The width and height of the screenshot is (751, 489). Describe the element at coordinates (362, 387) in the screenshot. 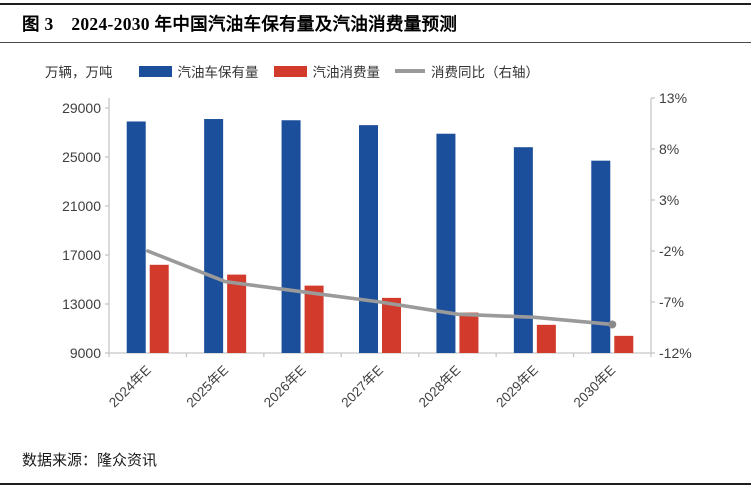

I see `x-axis-category-label: 2027年E` at that location.